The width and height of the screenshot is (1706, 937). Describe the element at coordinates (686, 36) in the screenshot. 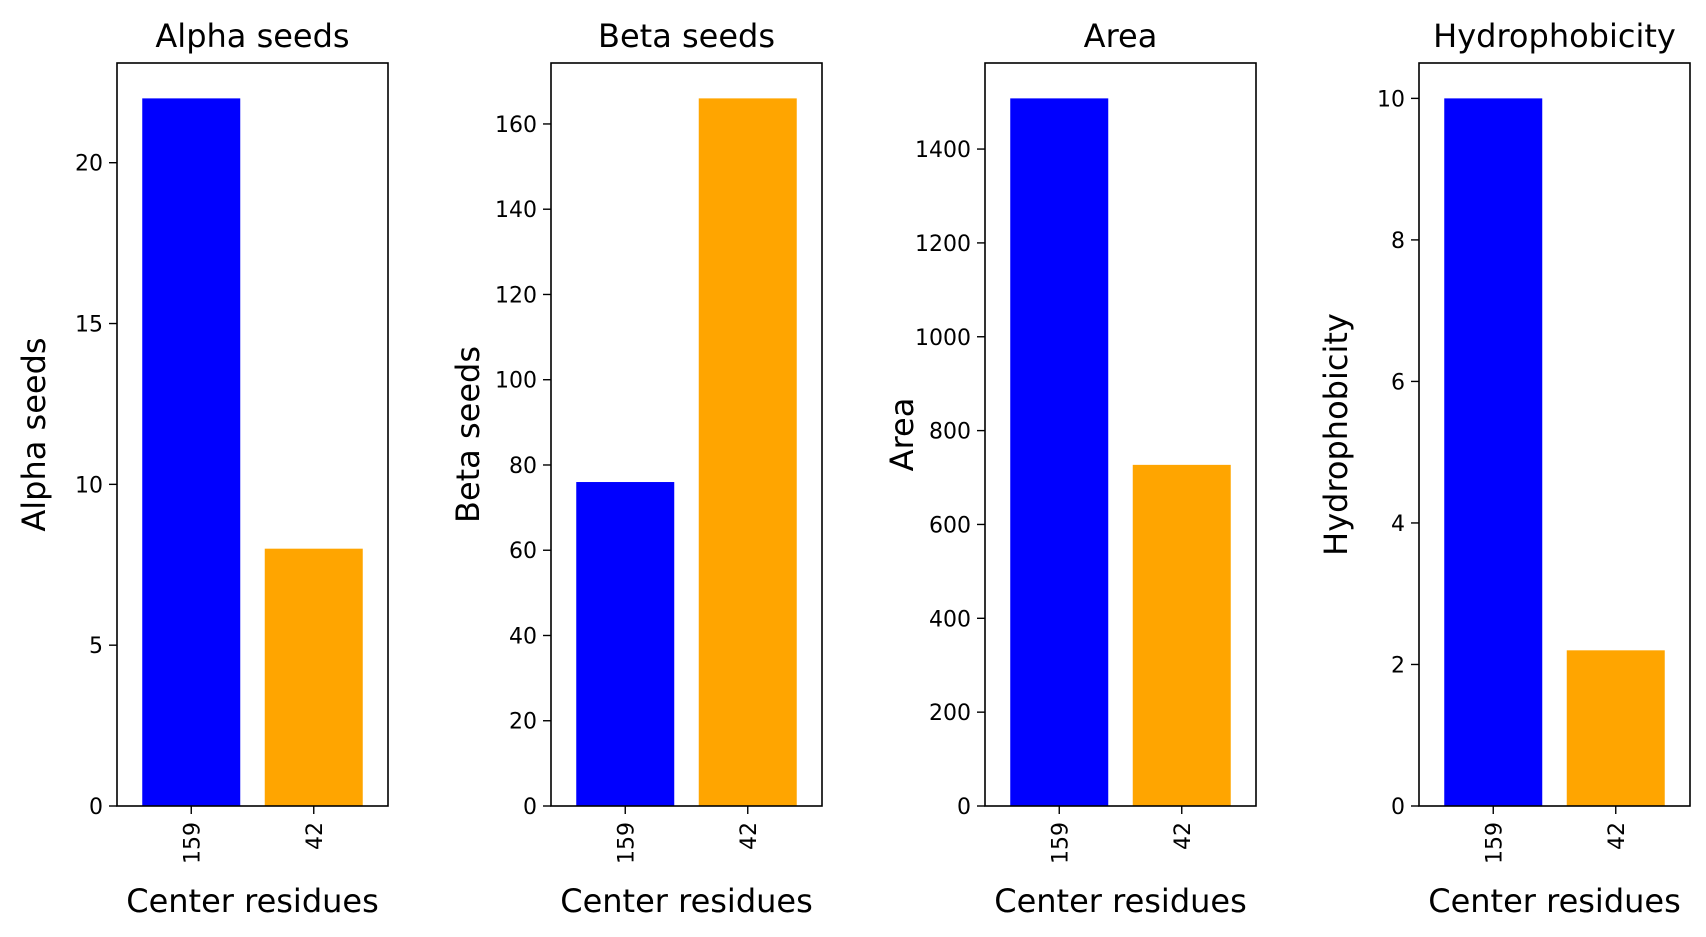

I see `chart-title: Beta seeds` at that location.